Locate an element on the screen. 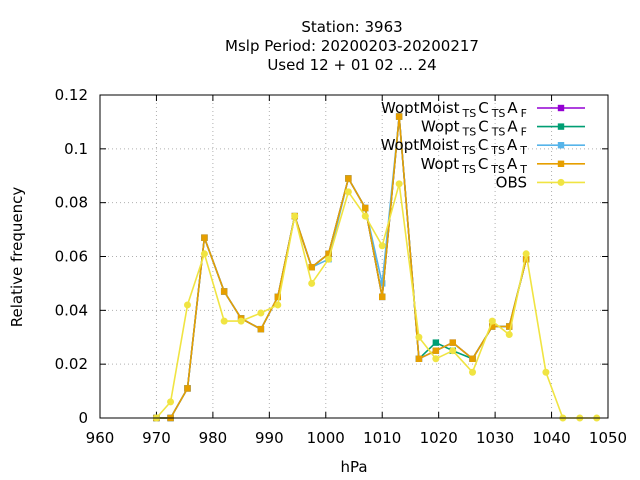  legend-item: Wopt TS C TS A T is located at coordinates (503, 165).